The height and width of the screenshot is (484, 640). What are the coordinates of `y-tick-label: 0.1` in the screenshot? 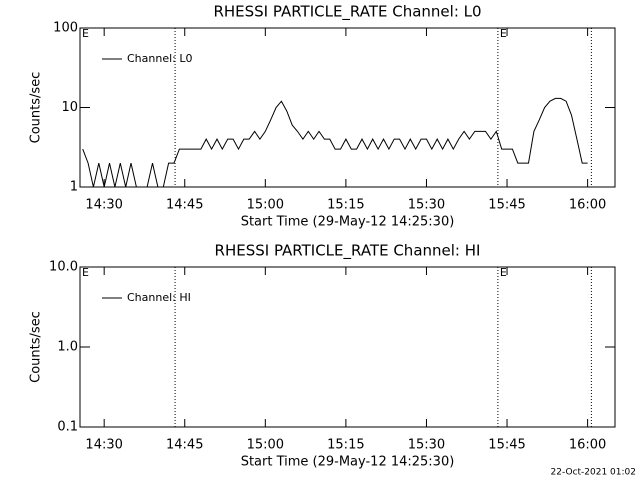 It's located at (67, 427).